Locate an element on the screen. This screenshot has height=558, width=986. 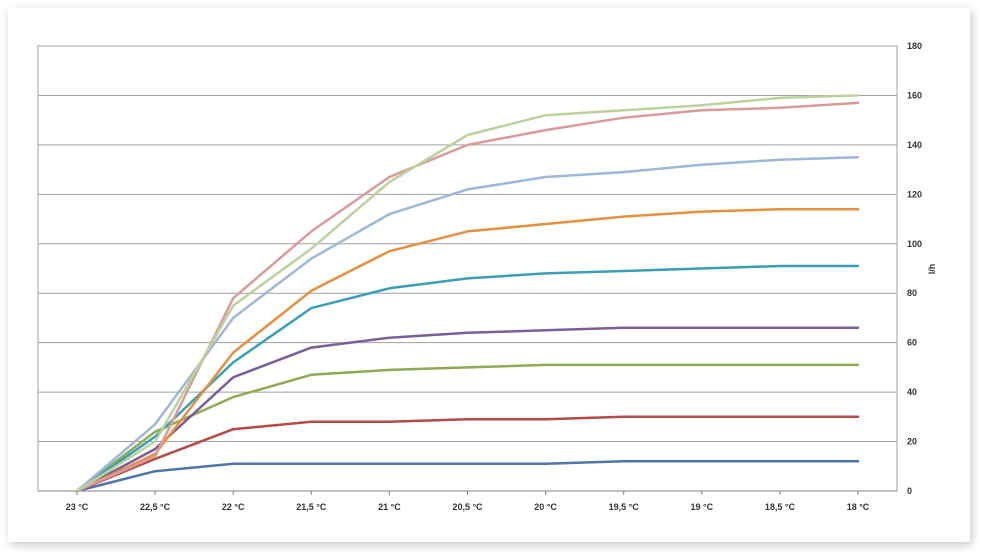
x-tick-label: 21,5 °C is located at coordinates (311, 507).